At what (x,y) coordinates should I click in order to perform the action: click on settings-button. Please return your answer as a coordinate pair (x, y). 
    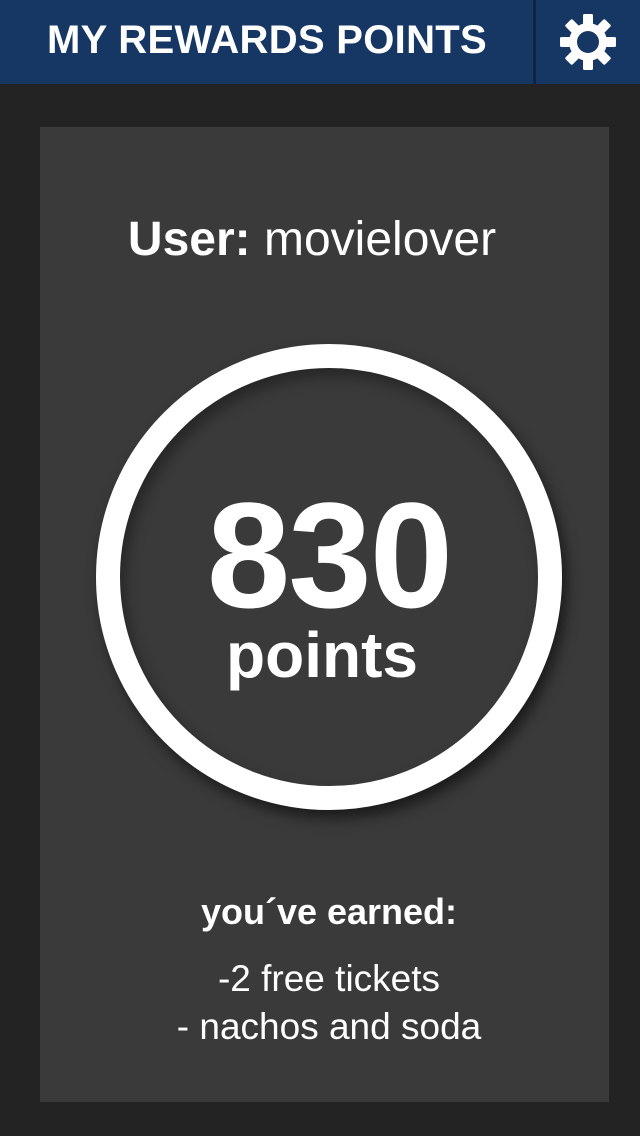
    Looking at the image, I should click on (588, 42).